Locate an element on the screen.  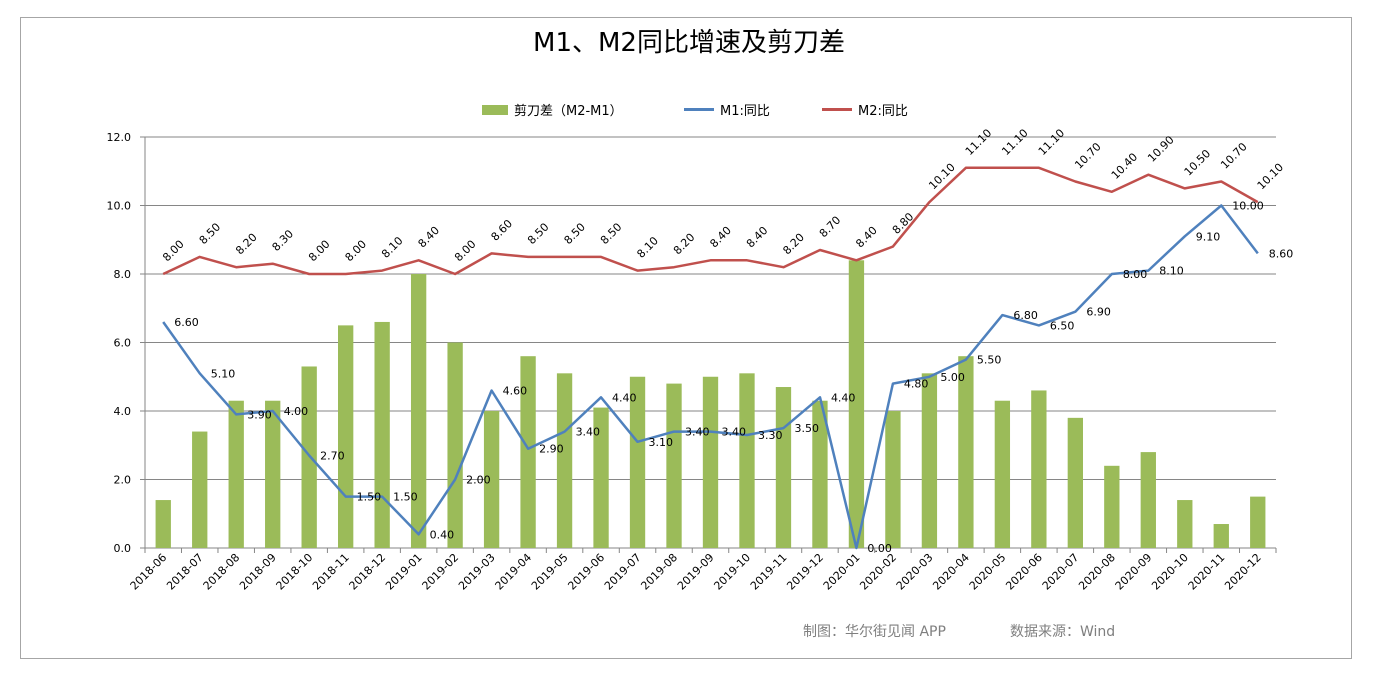
x-tick-label: 2020-03 is located at coordinates (915, 572).